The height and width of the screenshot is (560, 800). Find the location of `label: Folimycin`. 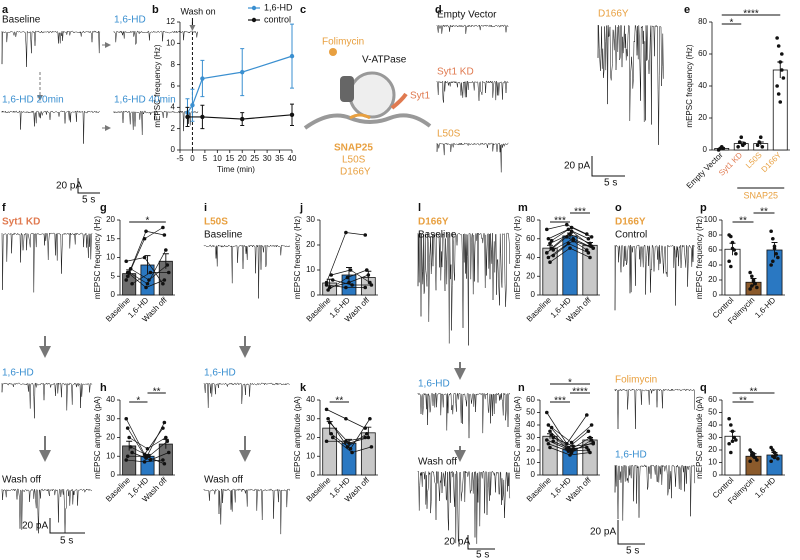

label: Folimycin is located at coordinates (636, 380).